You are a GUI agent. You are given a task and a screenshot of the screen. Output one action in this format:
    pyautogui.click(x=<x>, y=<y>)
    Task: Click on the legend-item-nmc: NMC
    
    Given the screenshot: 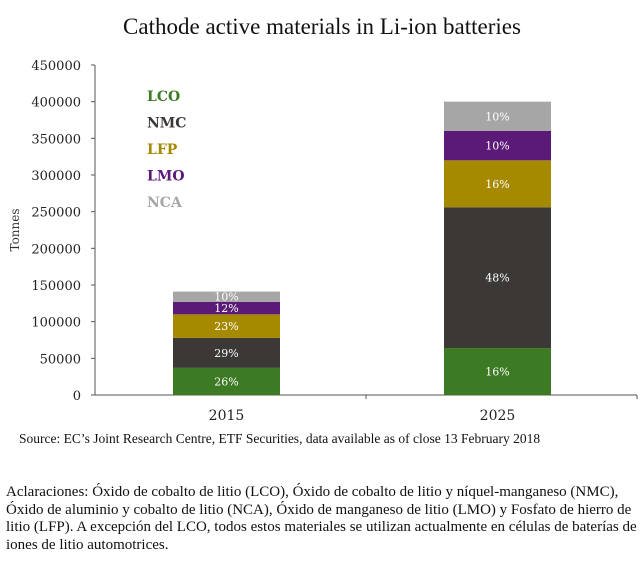 What is the action you would take?
    pyautogui.click(x=166, y=124)
    